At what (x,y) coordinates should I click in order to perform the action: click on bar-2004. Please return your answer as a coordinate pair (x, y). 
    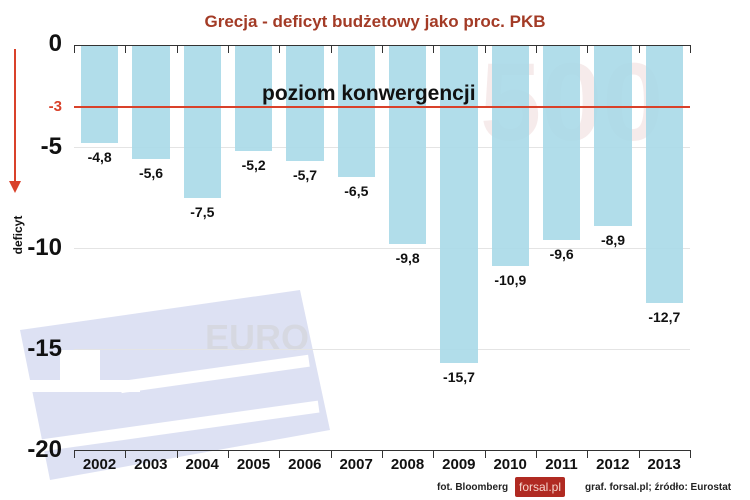
    Looking at the image, I should click on (202, 122).